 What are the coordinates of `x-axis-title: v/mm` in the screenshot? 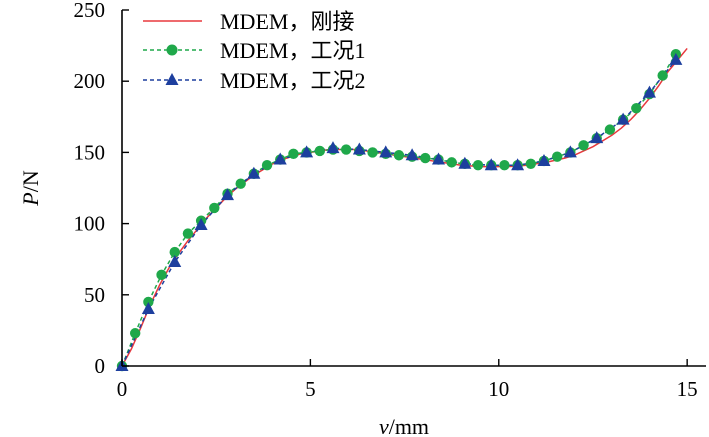 It's located at (404, 425).